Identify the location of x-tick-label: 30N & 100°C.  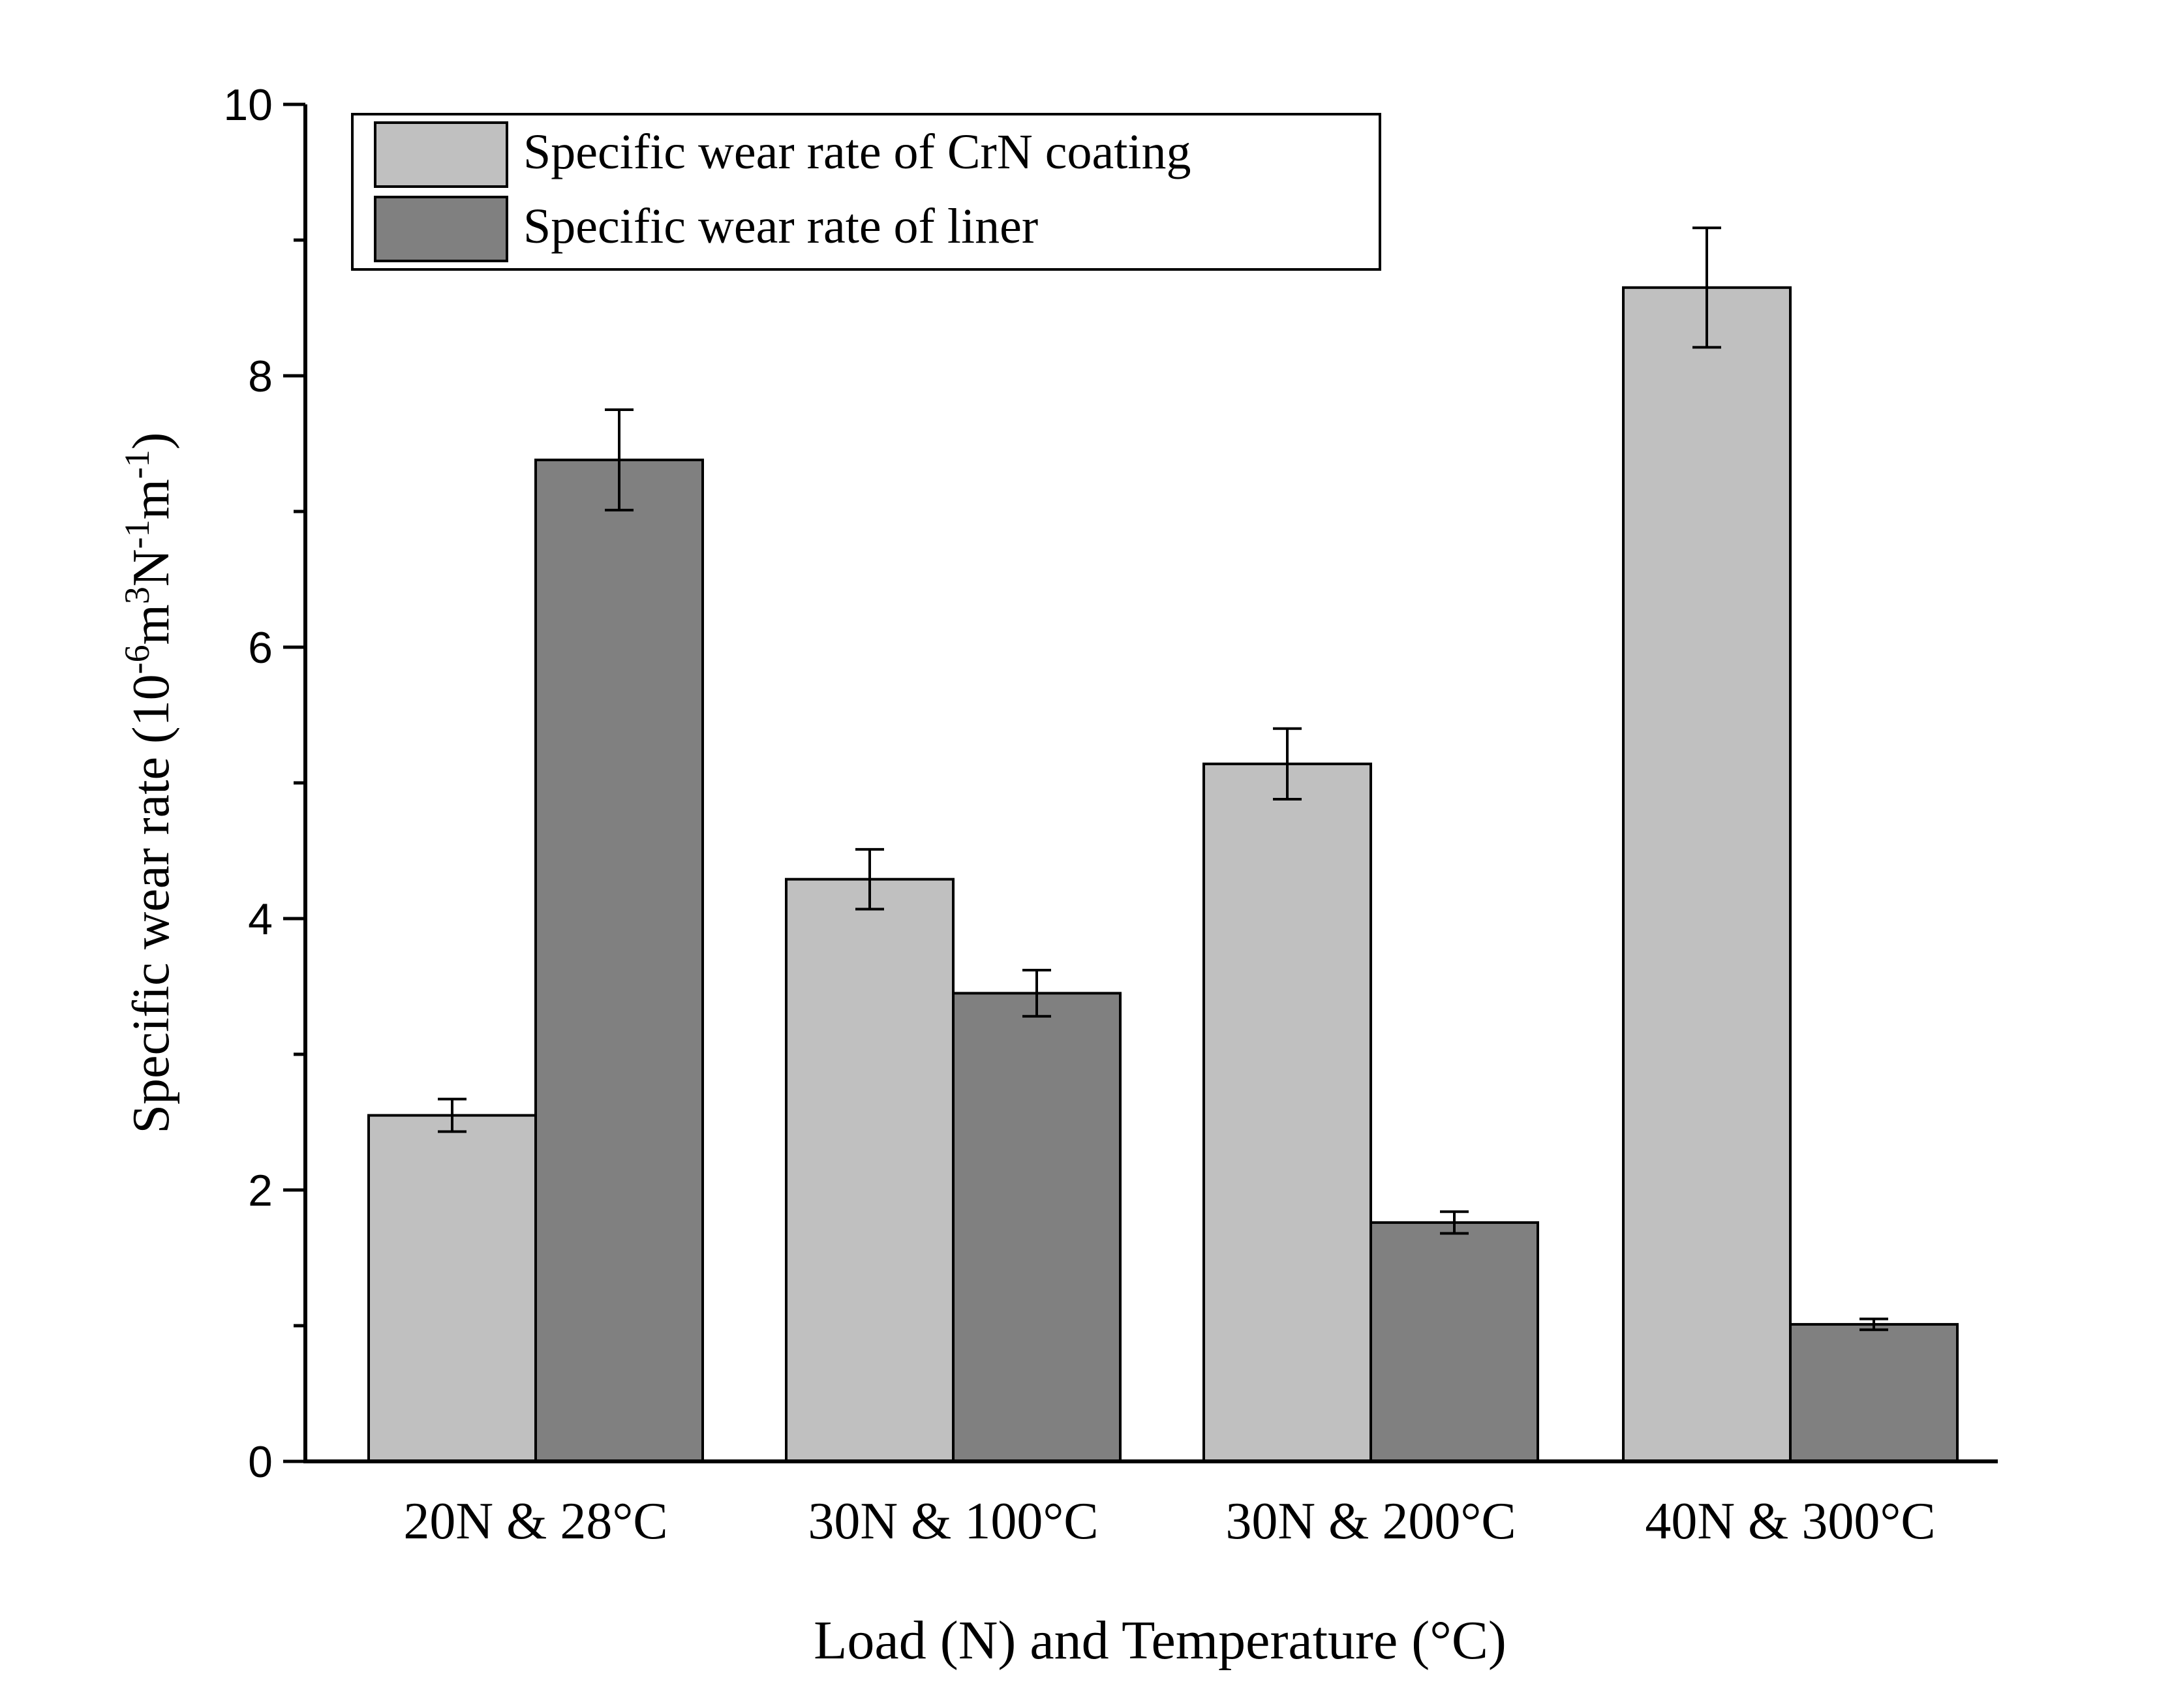
(953, 1522).